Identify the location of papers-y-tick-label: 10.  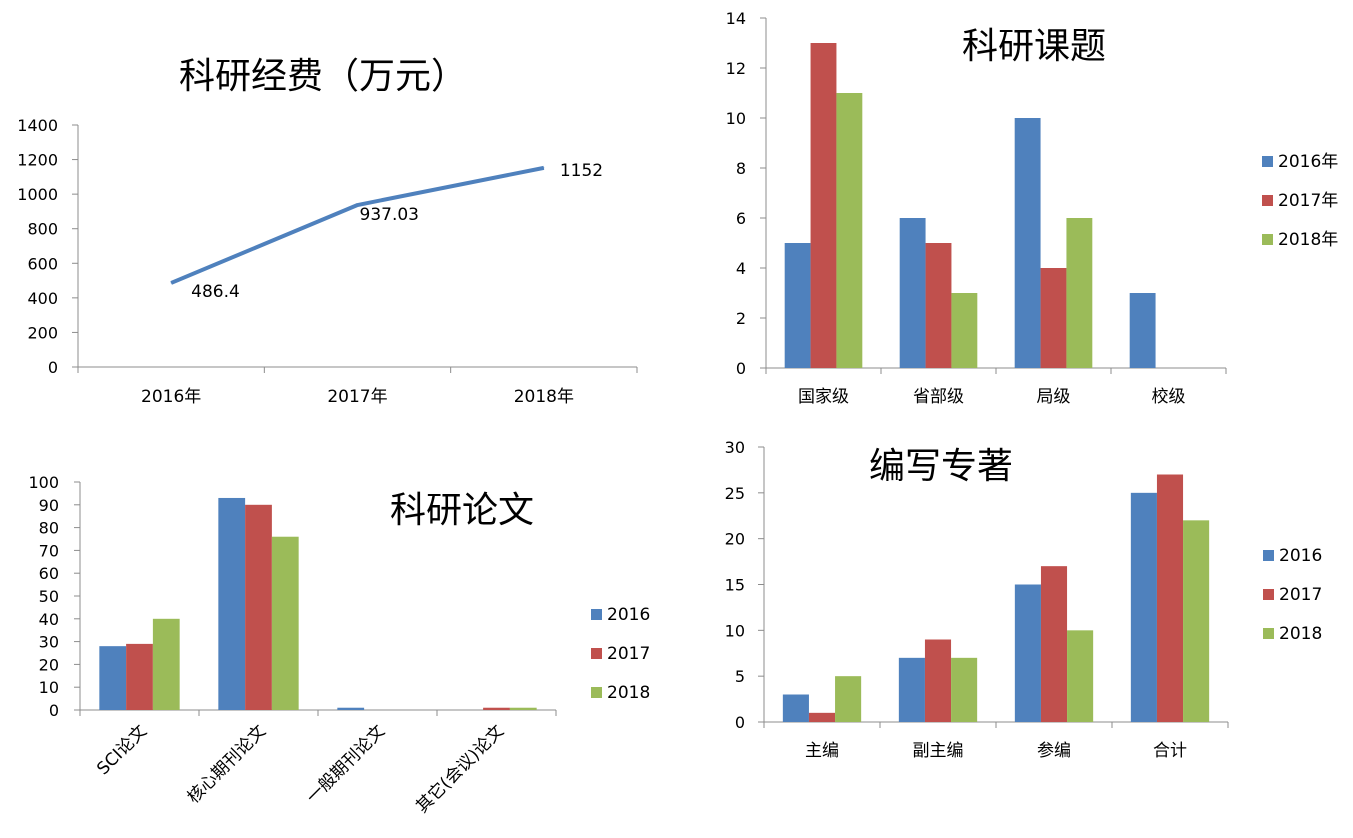
(49, 687).